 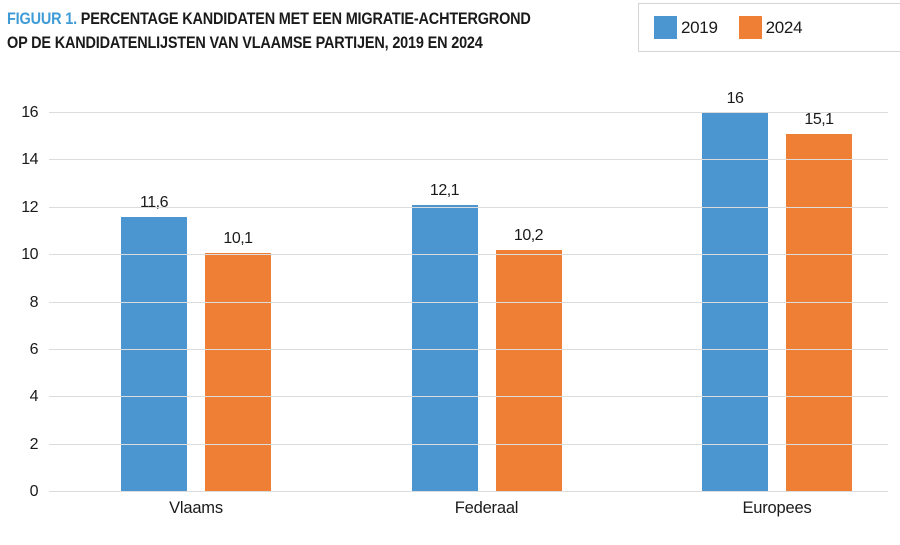 I want to click on bar-wrap-2024: 10,2, so click(x=528, y=359).